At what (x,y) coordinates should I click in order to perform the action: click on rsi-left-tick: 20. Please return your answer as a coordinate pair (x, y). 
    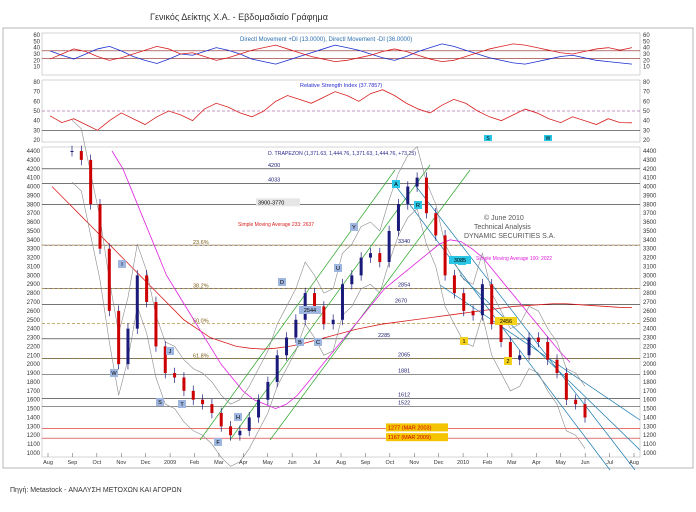
    Looking at the image, I should click on (36, 141).